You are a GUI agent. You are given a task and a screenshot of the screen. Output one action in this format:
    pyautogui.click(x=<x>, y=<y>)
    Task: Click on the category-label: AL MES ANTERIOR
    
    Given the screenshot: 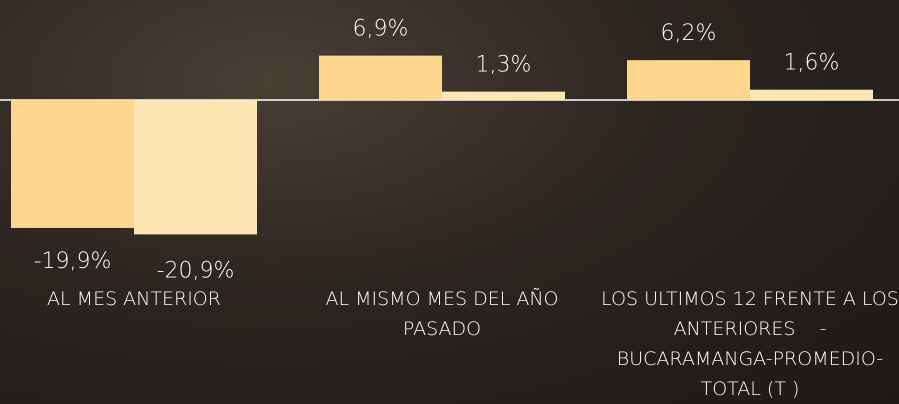 What is the action you would take?
    pyautogui.click(x=134, y=299)
    